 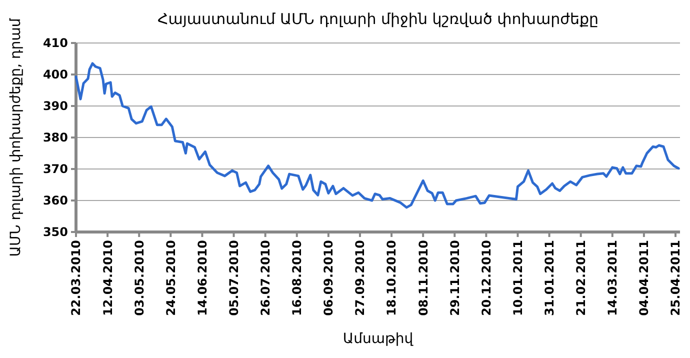 What do you see at coordinates (423, 278) in the screenshot?
I see `x-tick-label: 08.11.2010` at bounding box center [423, 278].